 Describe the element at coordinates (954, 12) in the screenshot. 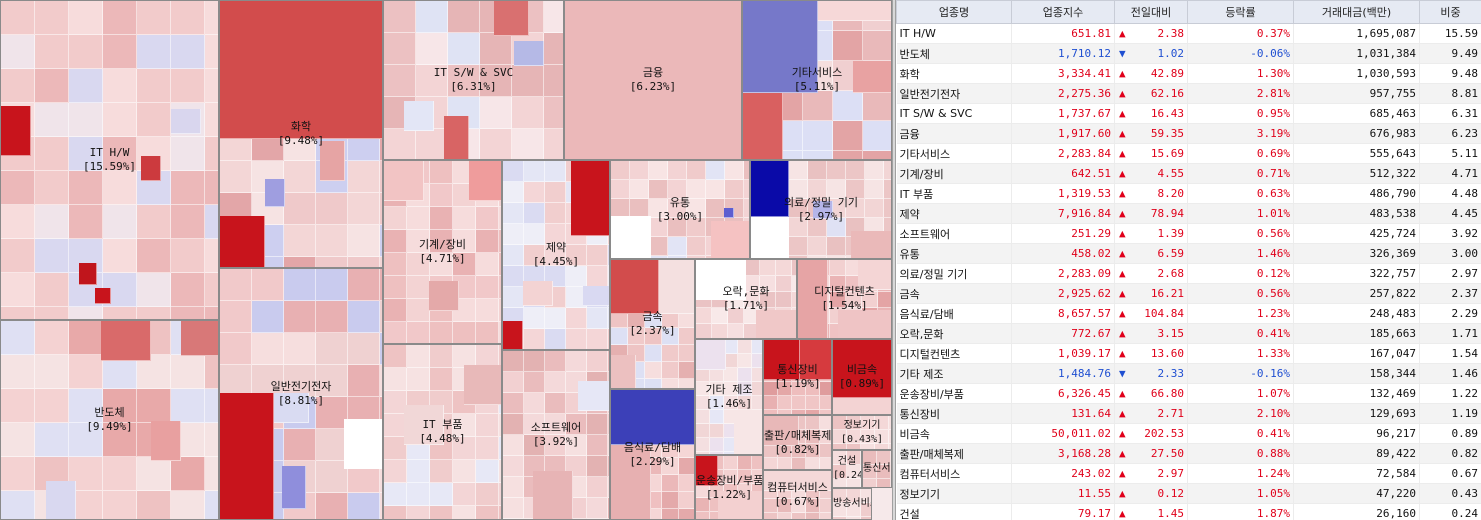

I see `col-header-name: 업종명` at that location.